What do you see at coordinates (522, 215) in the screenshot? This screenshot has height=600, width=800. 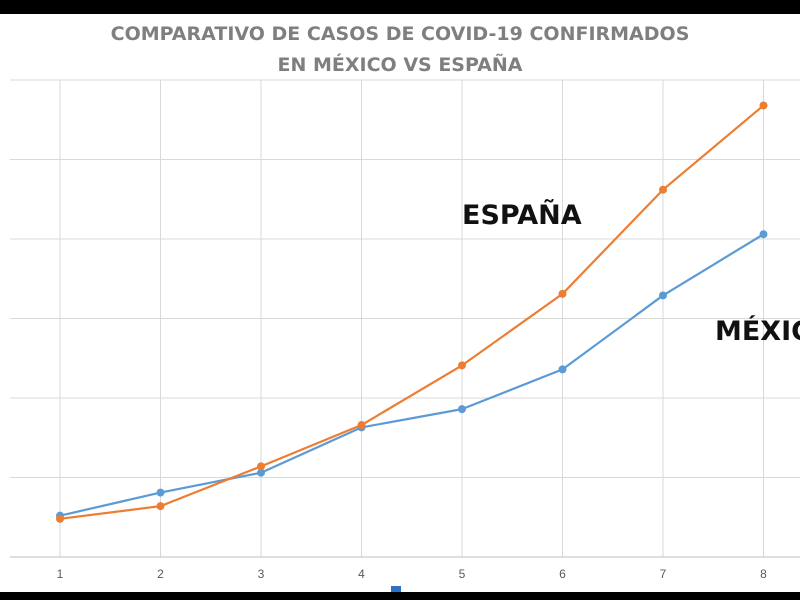 I see `annotation-espana: ESPAÑA` at bounding box center [522, 215].